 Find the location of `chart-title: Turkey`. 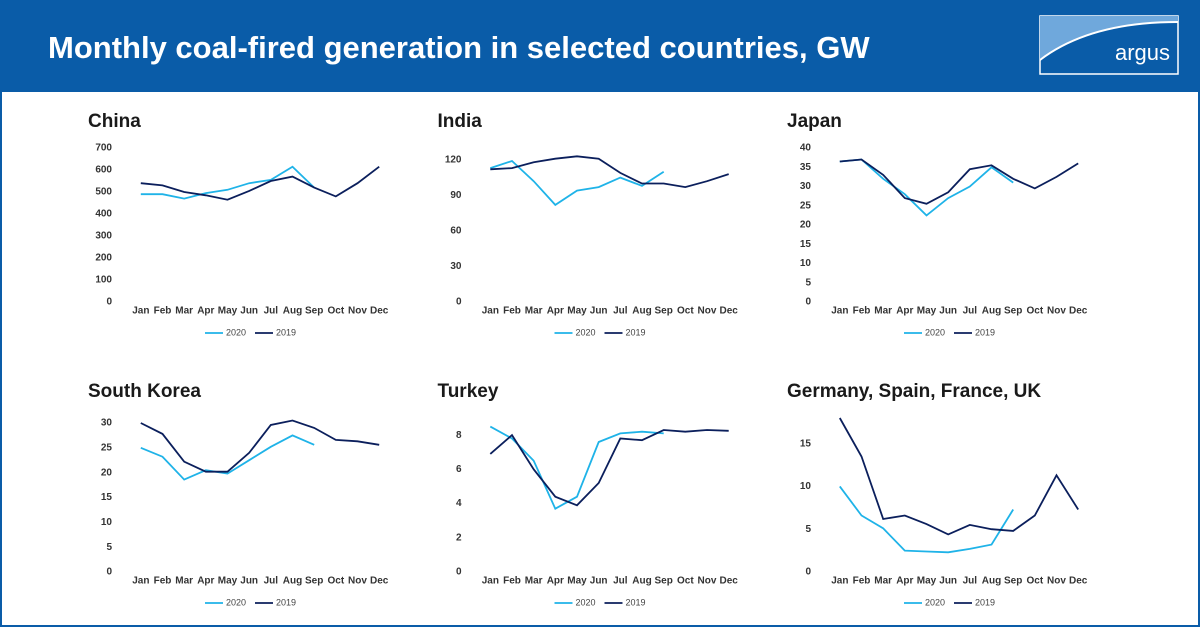

chart-title: Turkey is located at coordinates (468, 391).